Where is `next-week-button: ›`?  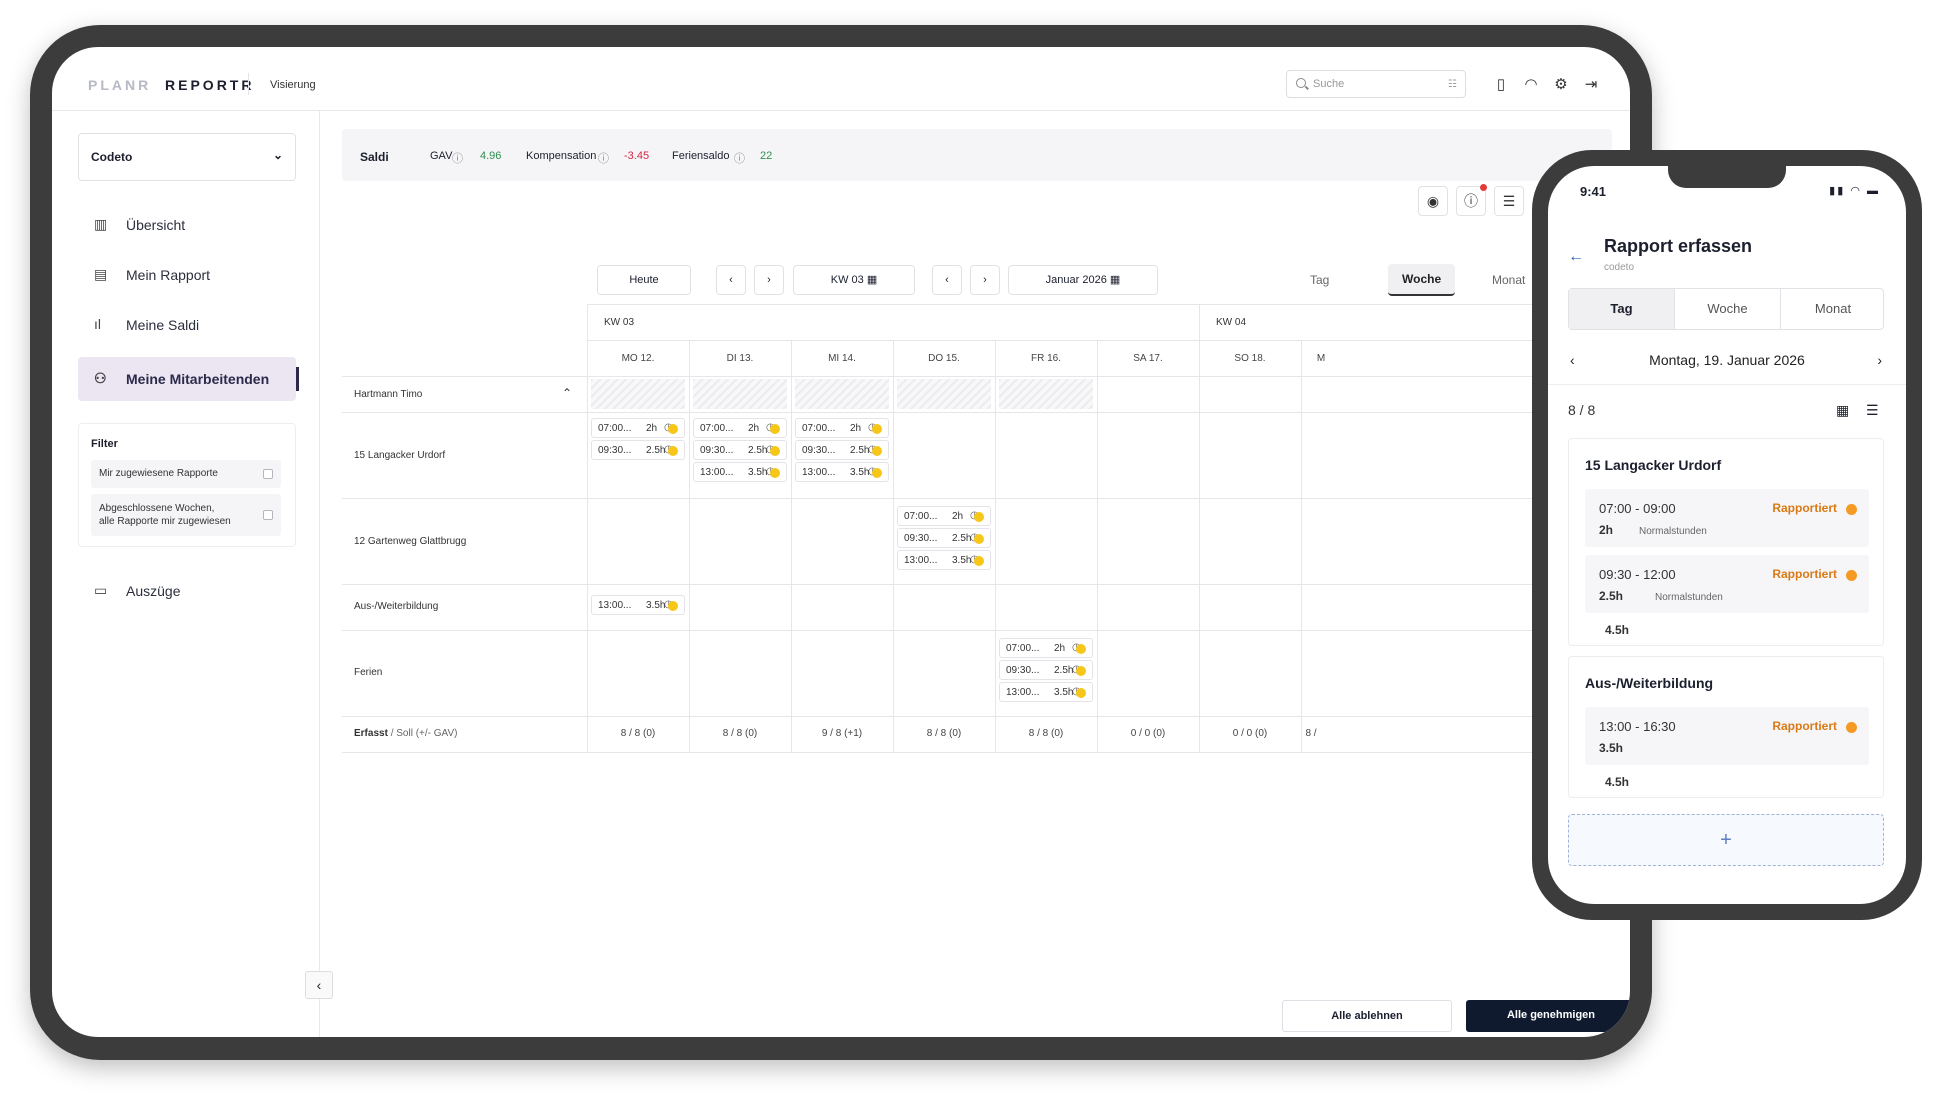 next-week-button: › is located at coordinates (769, 280).